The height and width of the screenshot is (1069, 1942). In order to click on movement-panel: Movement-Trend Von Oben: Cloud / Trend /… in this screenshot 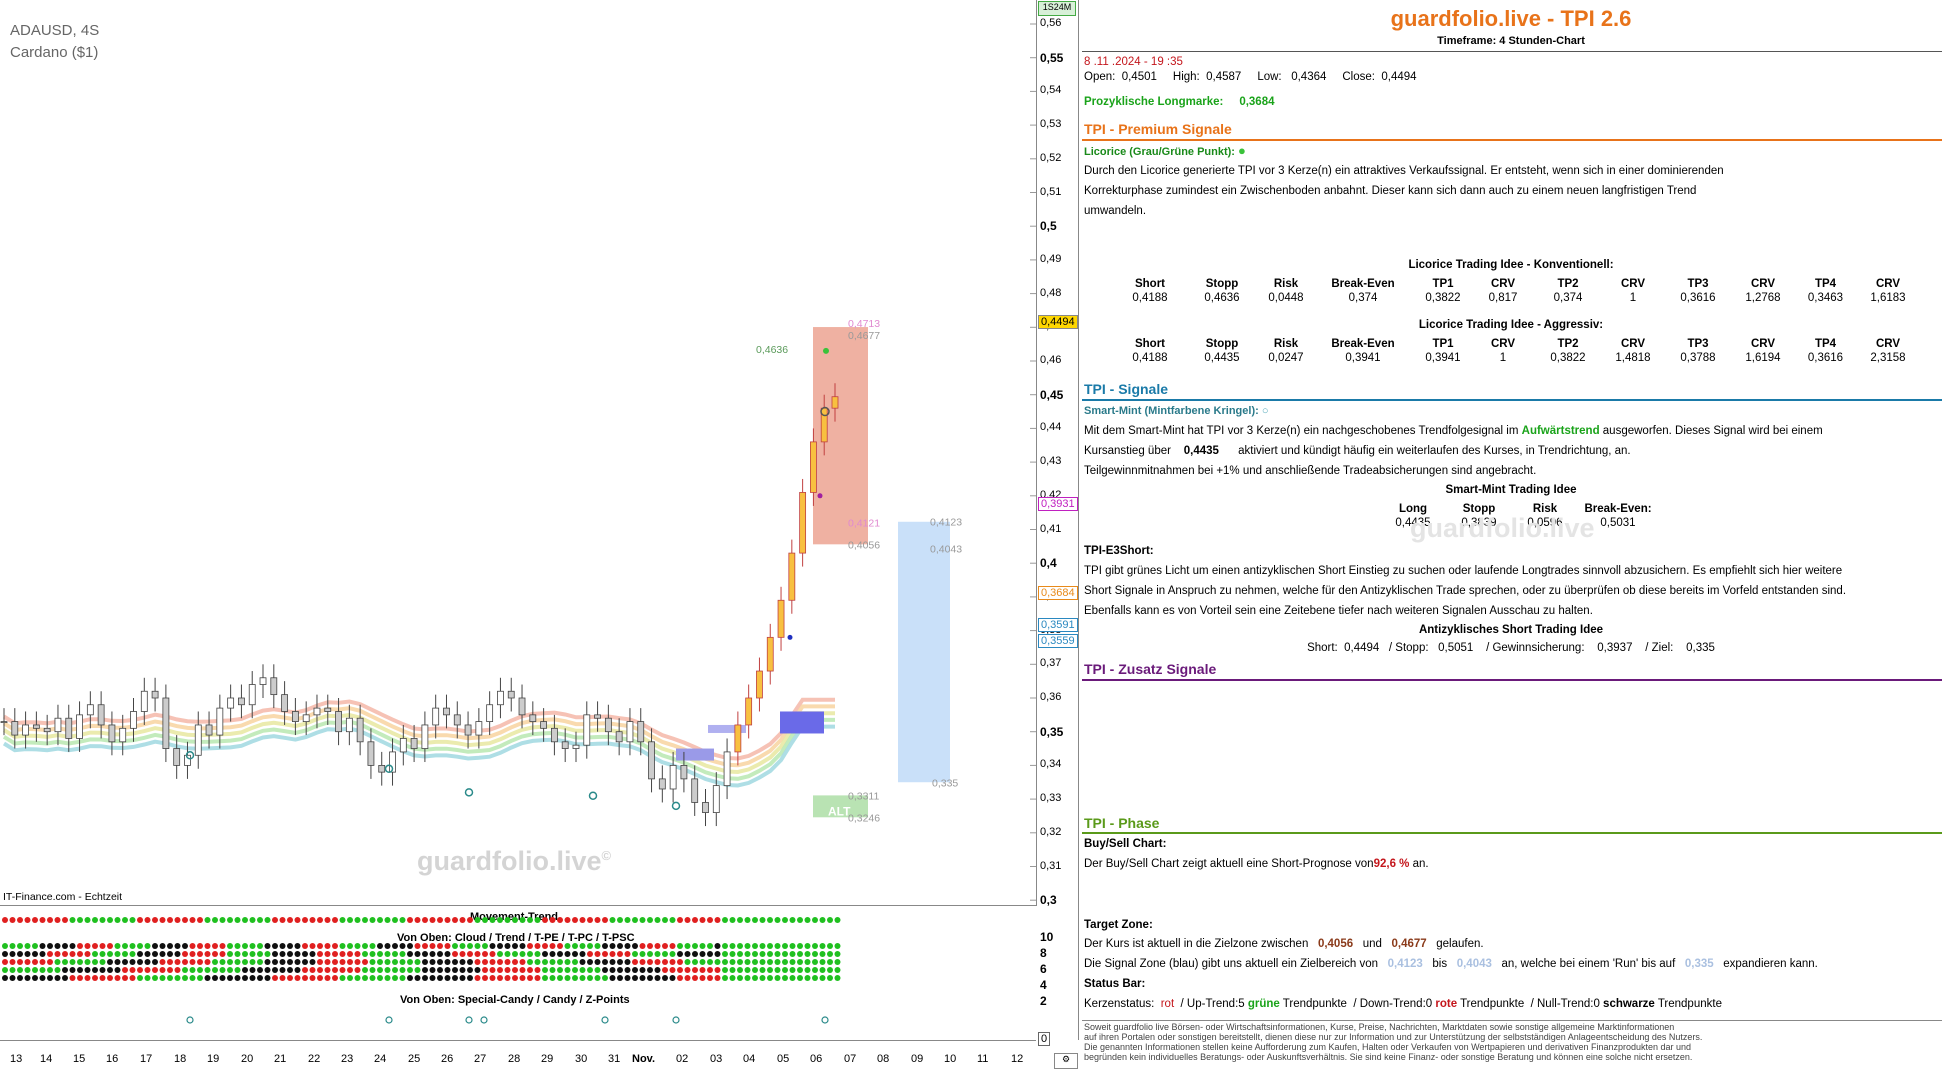, I will do `click(518, 973)`.